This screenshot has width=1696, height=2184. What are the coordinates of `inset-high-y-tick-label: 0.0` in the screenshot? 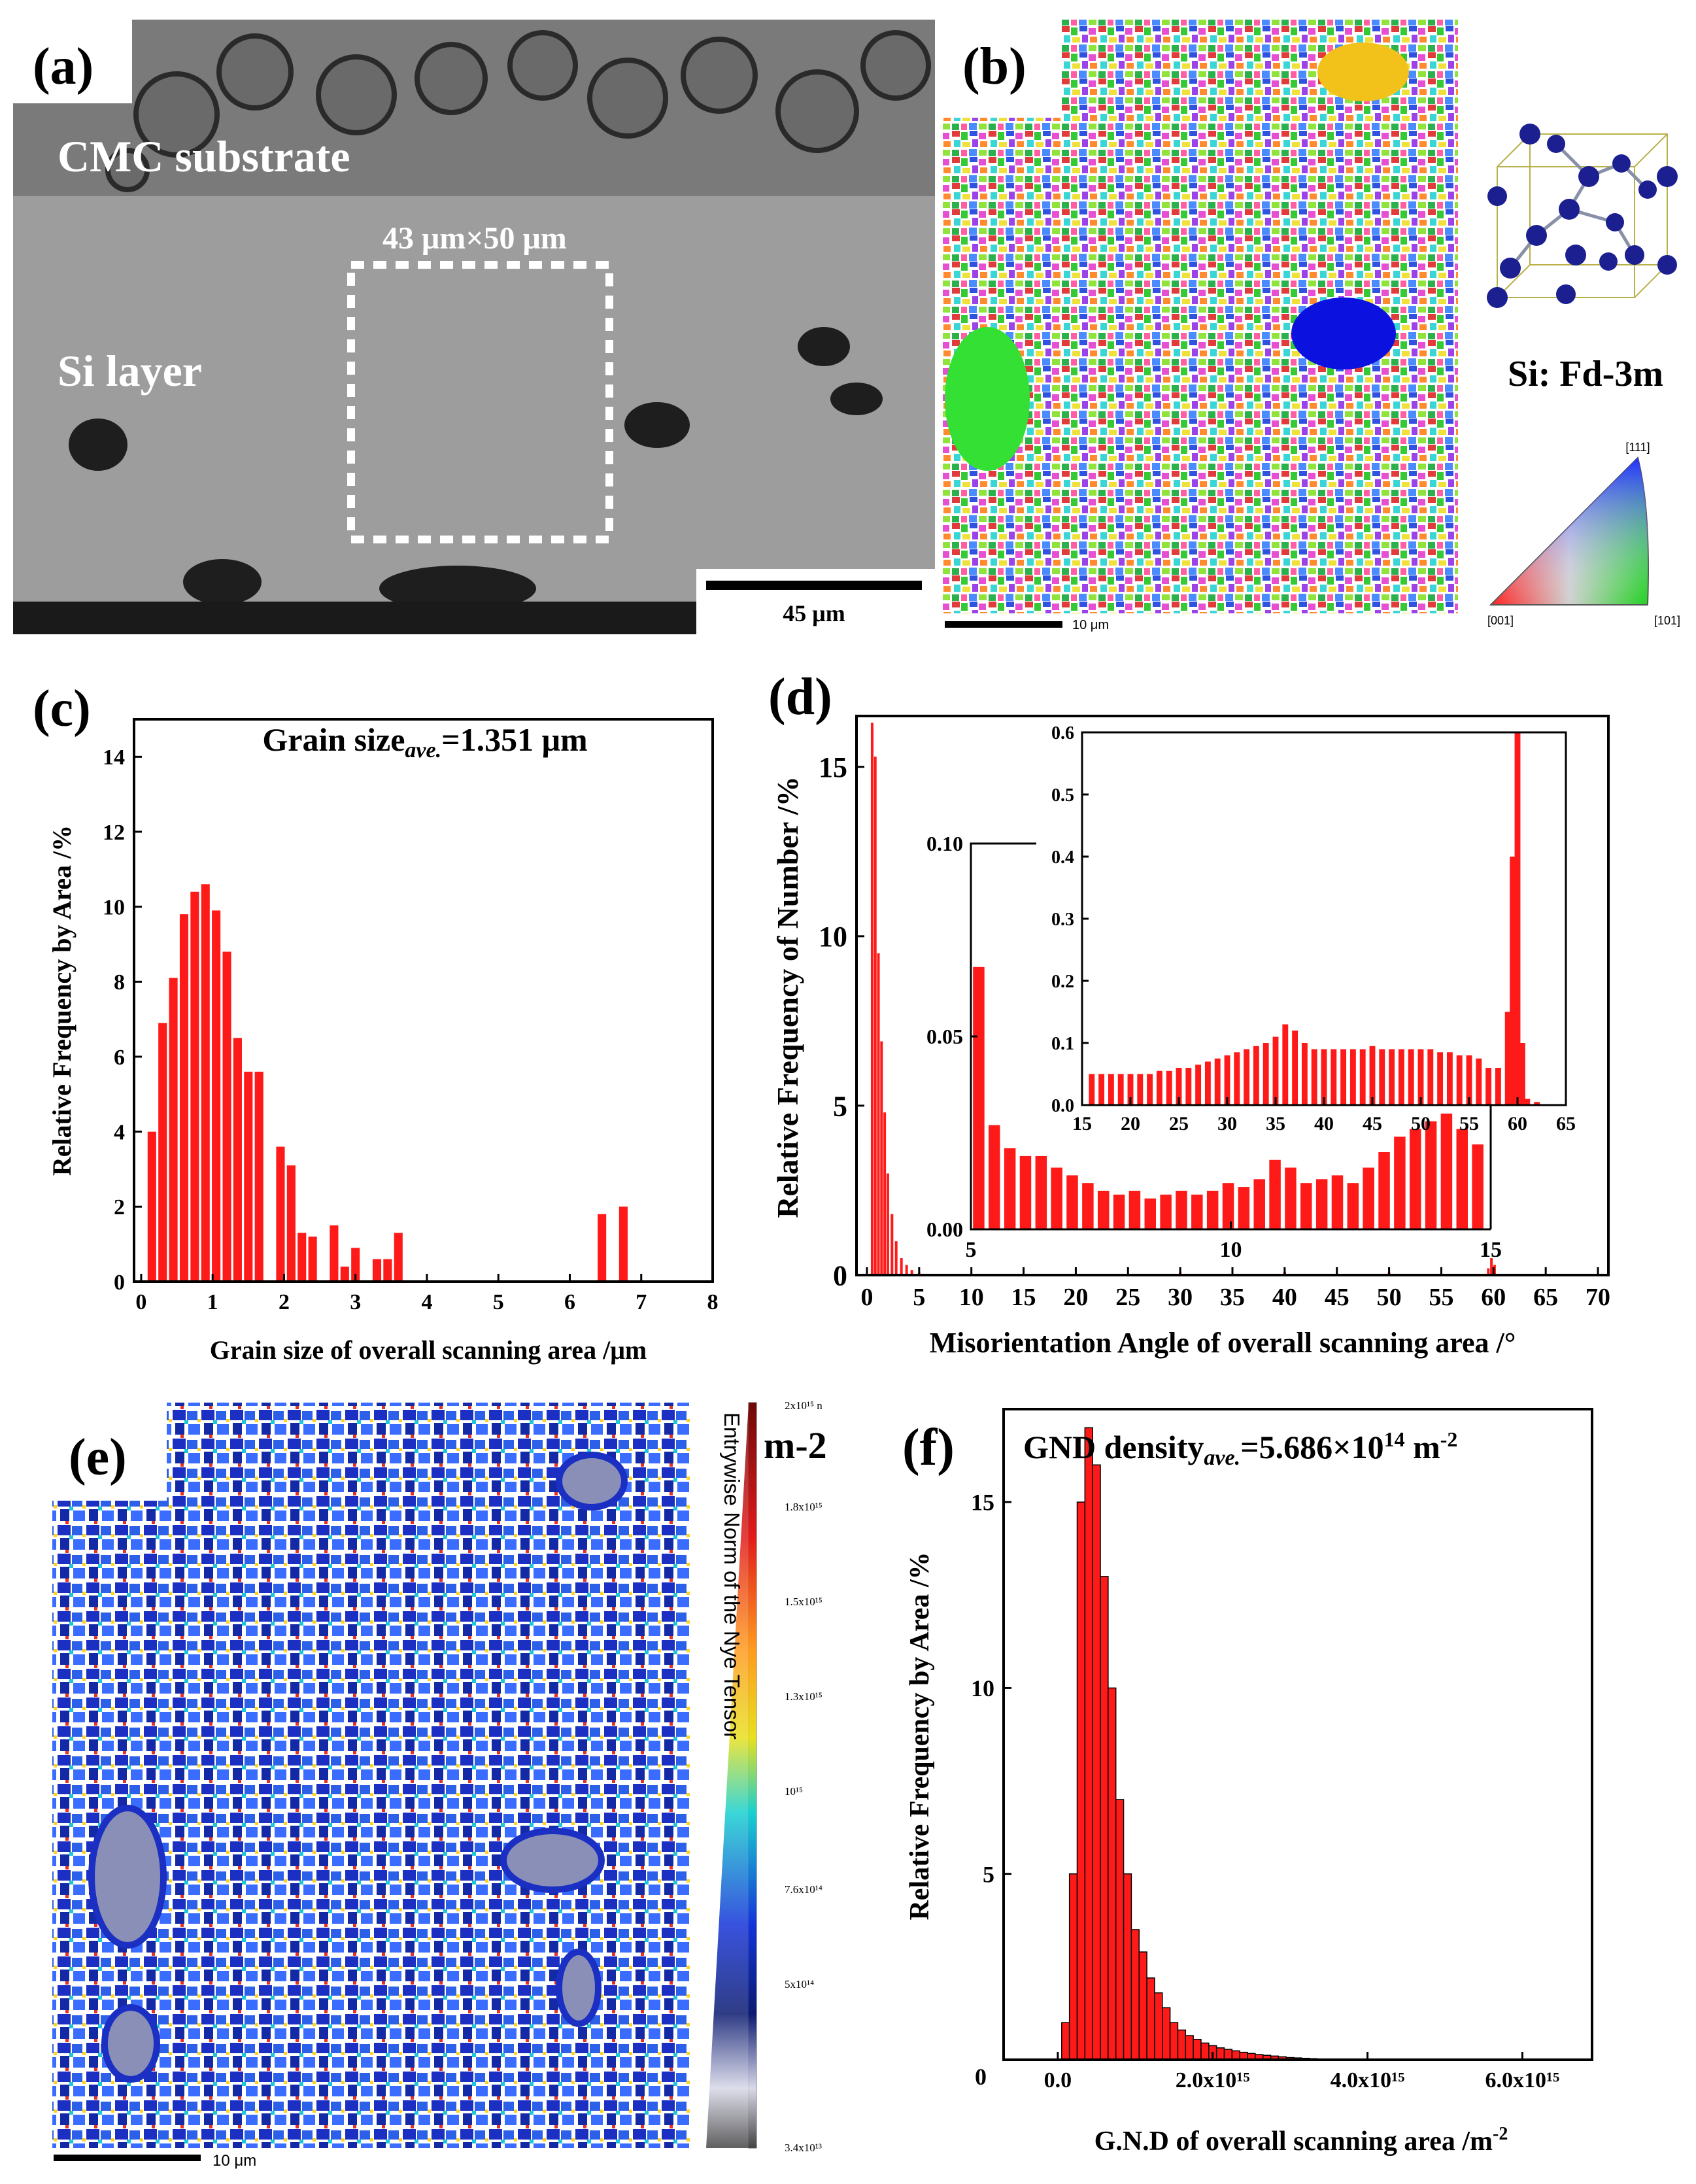 It's located at (1062, 1106).